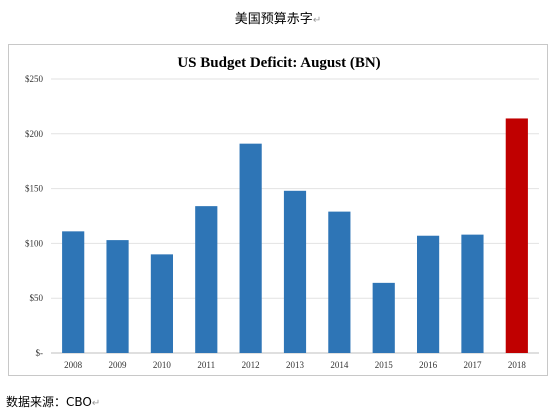  Describe the element at coordinates (278, 19) in the screenshot. I see `page-title: 美国预算赤字↵` at that location.